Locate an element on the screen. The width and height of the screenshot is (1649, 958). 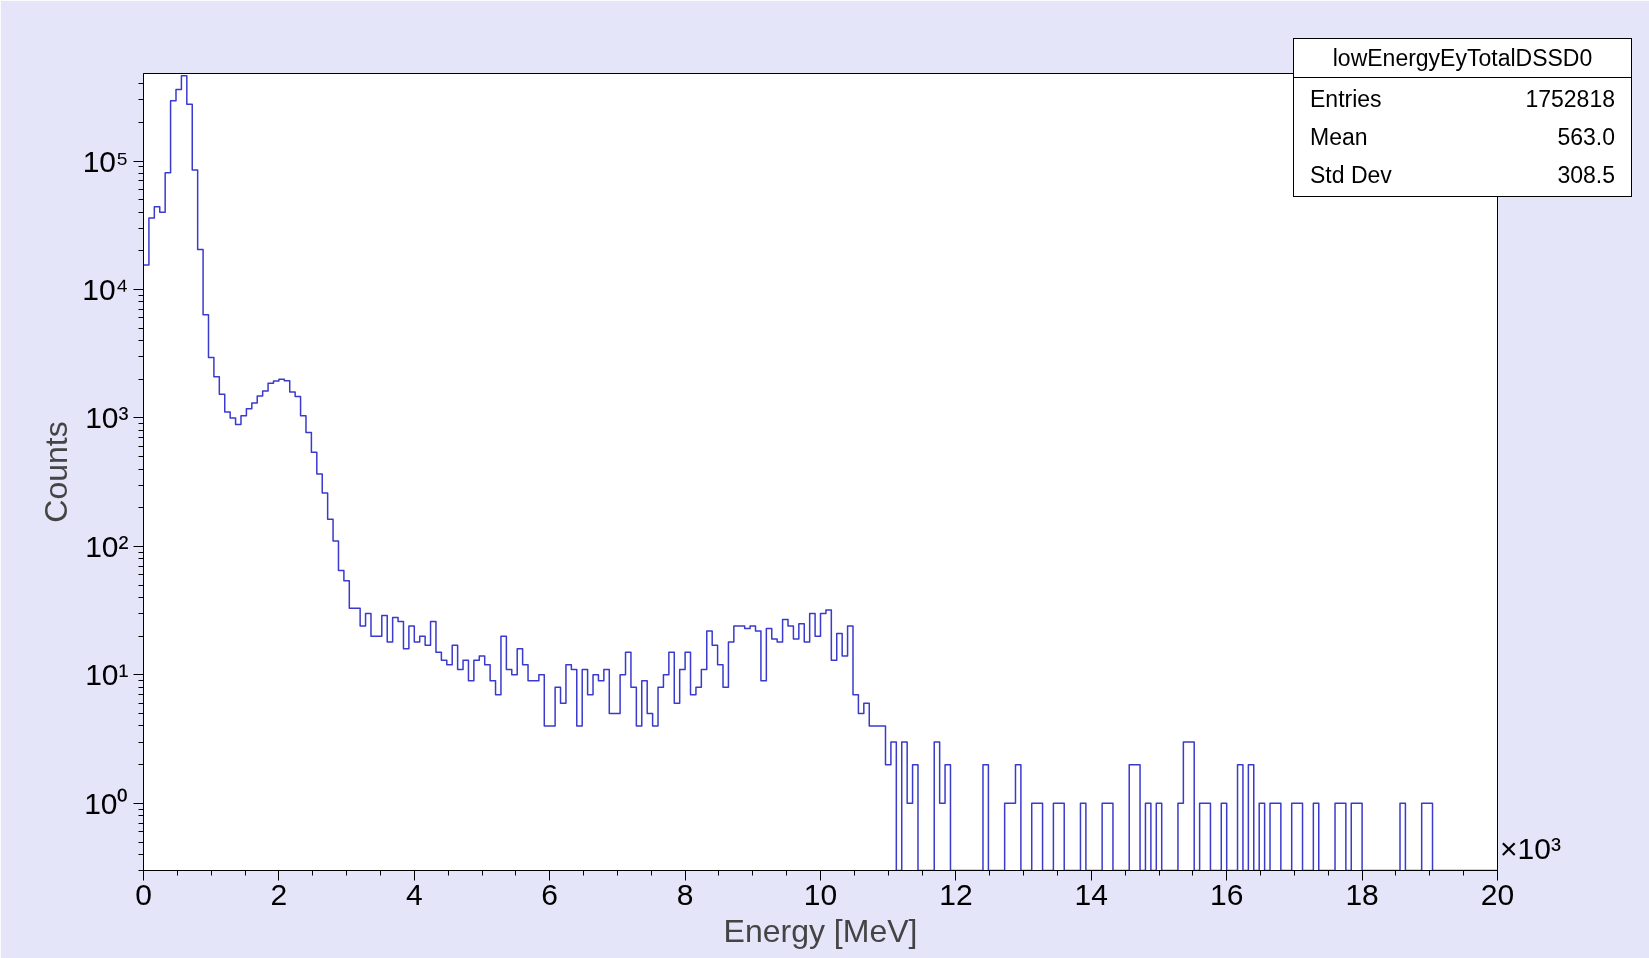
text: ×10³ is located at coordinates (1530, 849).